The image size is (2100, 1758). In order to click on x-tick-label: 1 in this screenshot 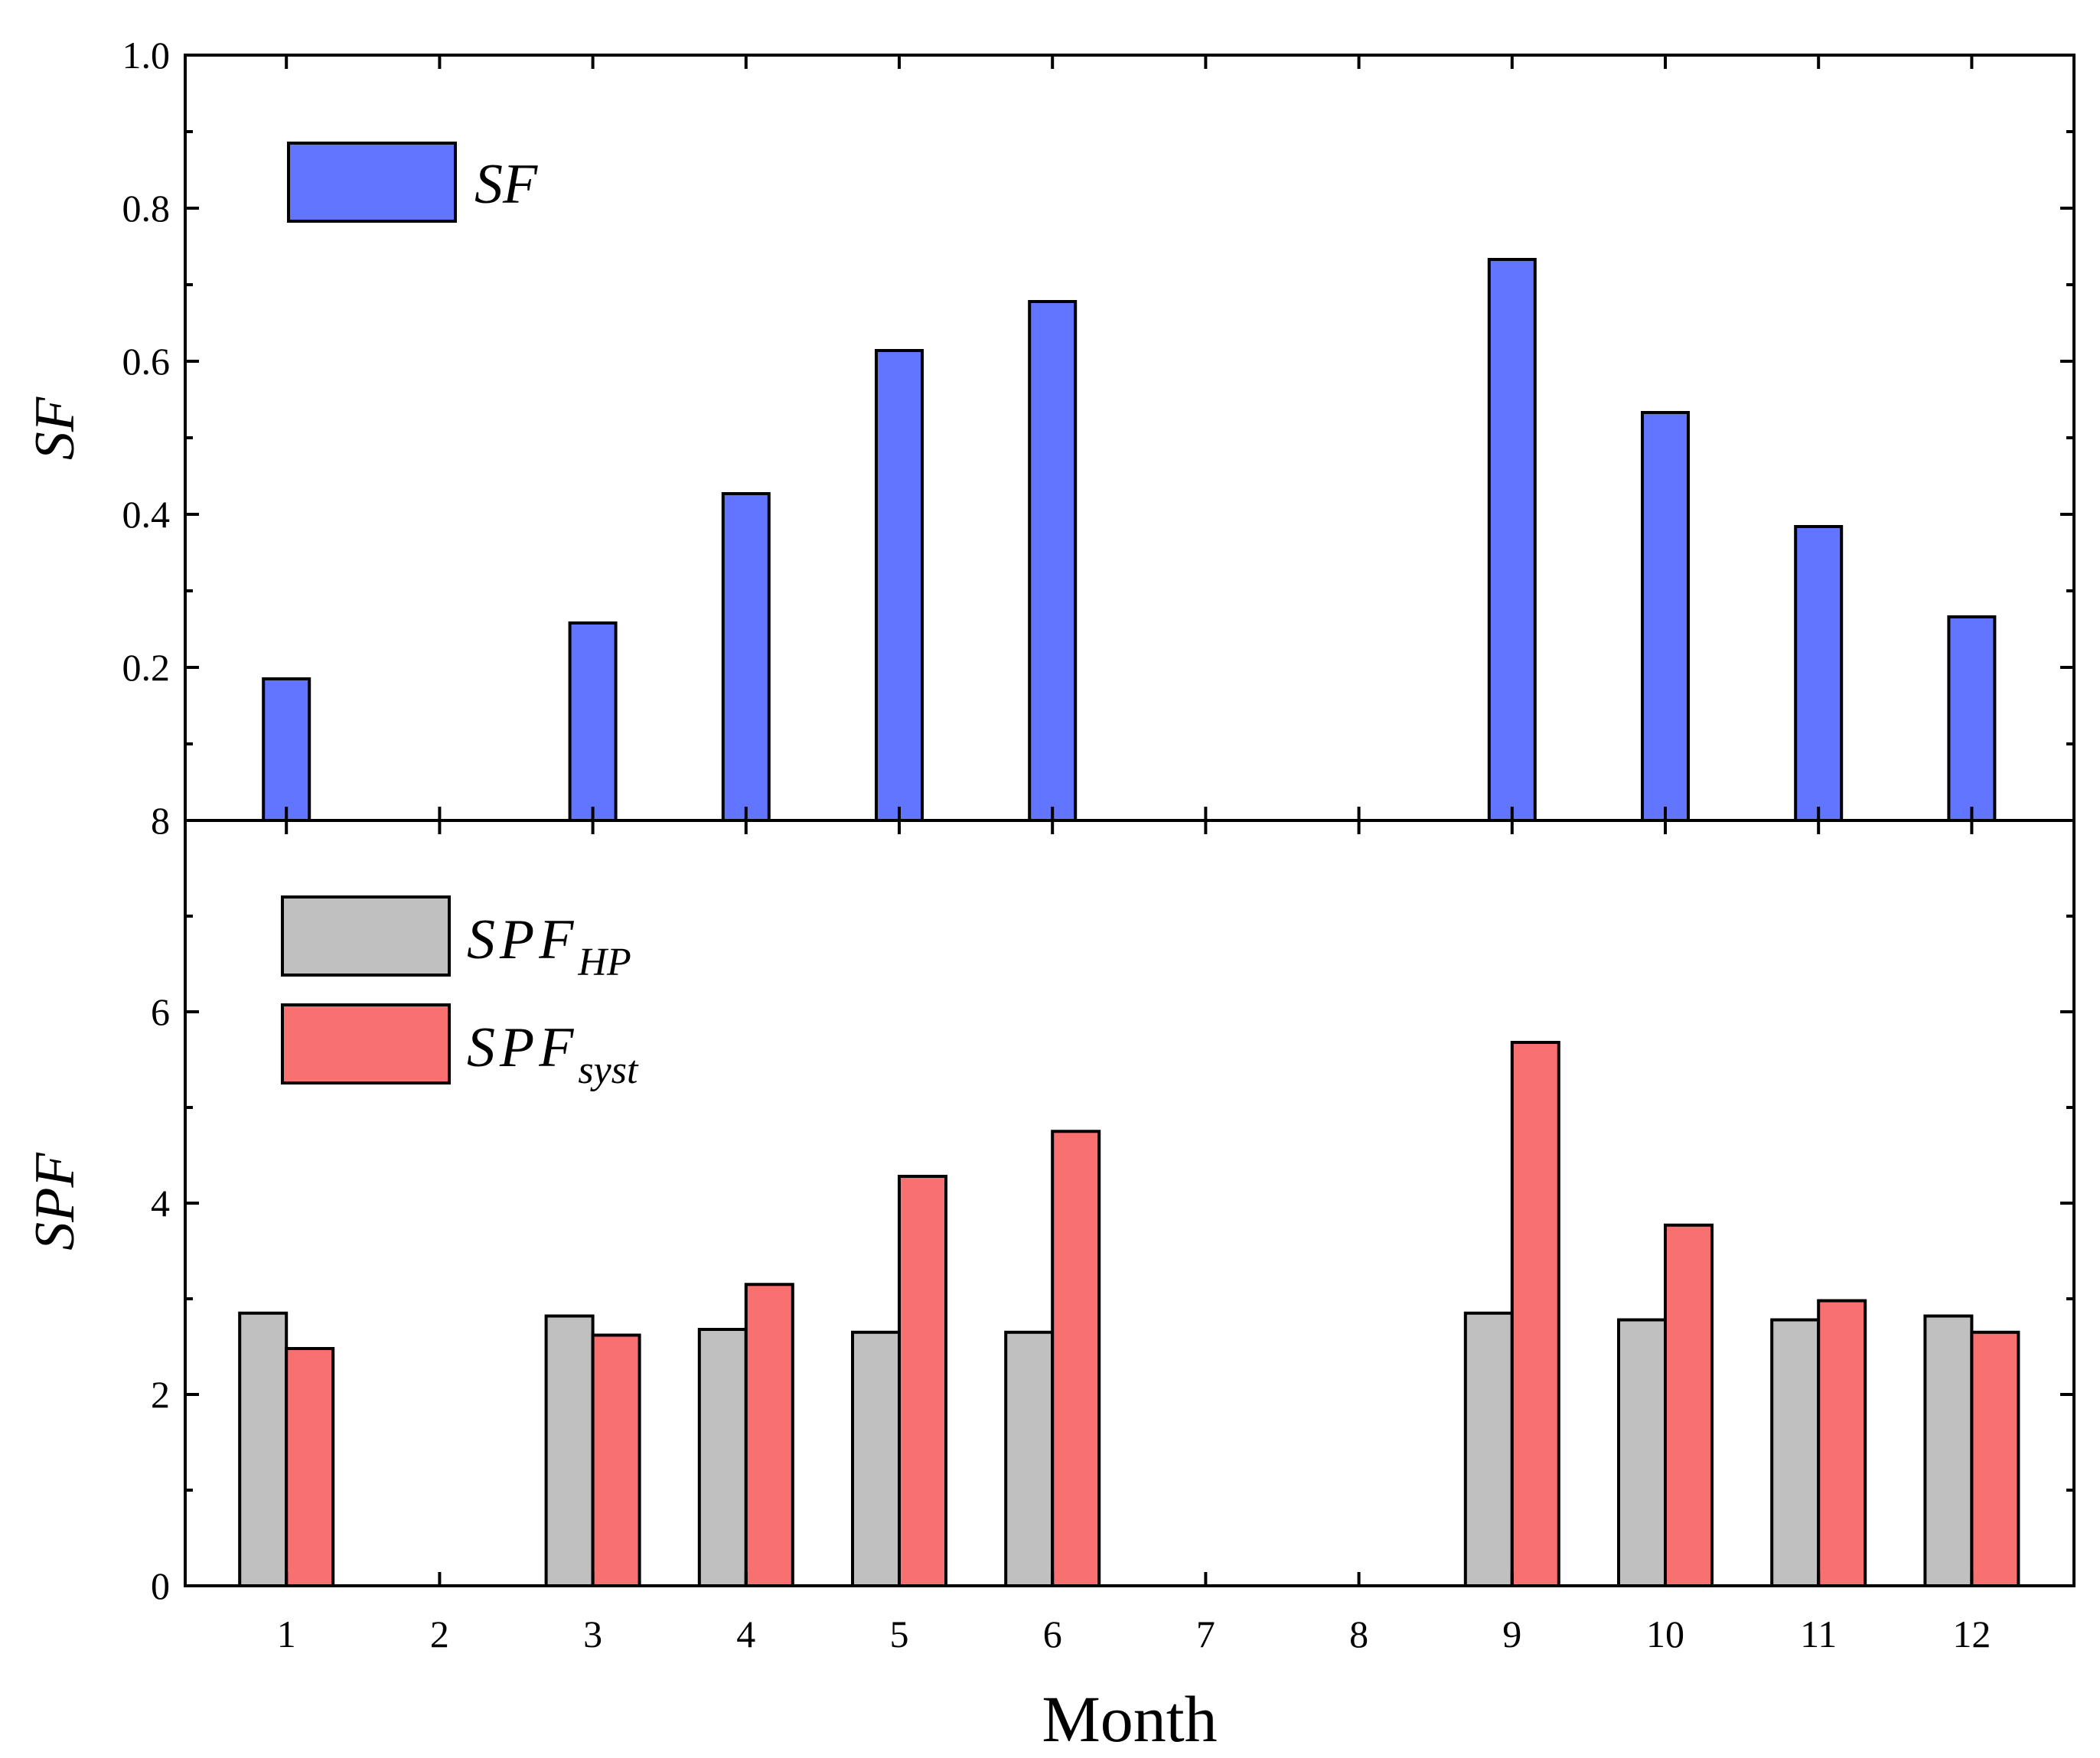, I will do `click(286, 1634)`.